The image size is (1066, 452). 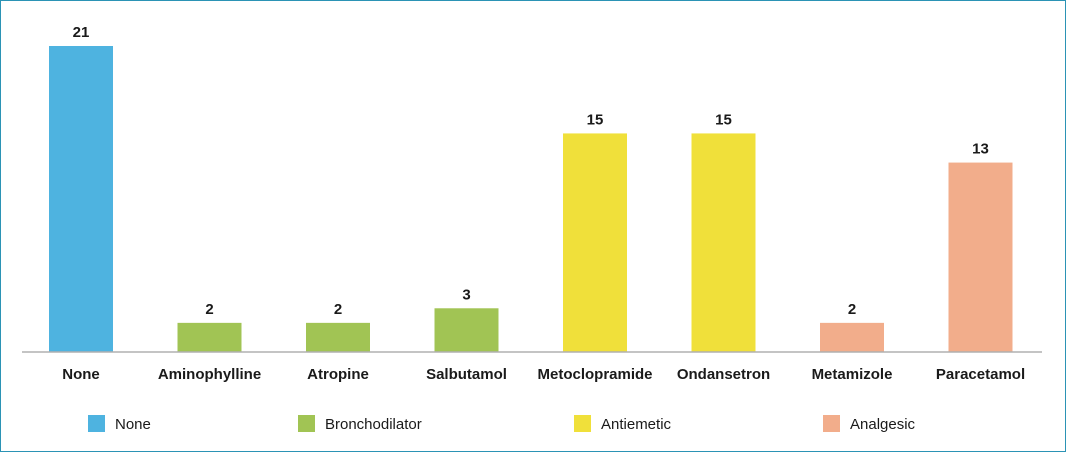 I want to click on data-label-aminophylline: 2, so click(x=209, y=309).